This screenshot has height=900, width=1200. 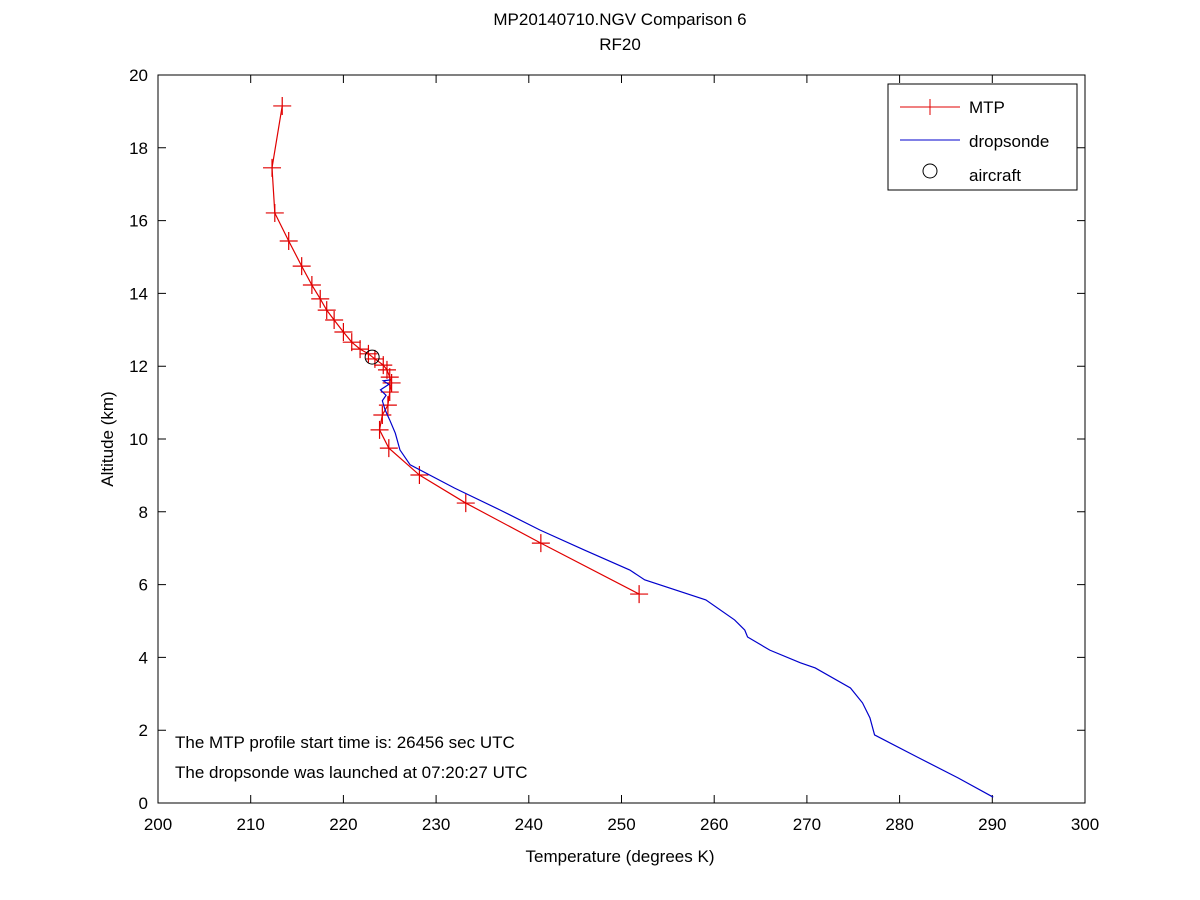 I want to click on y-tick-label: 0, so click(x=143, y=803).